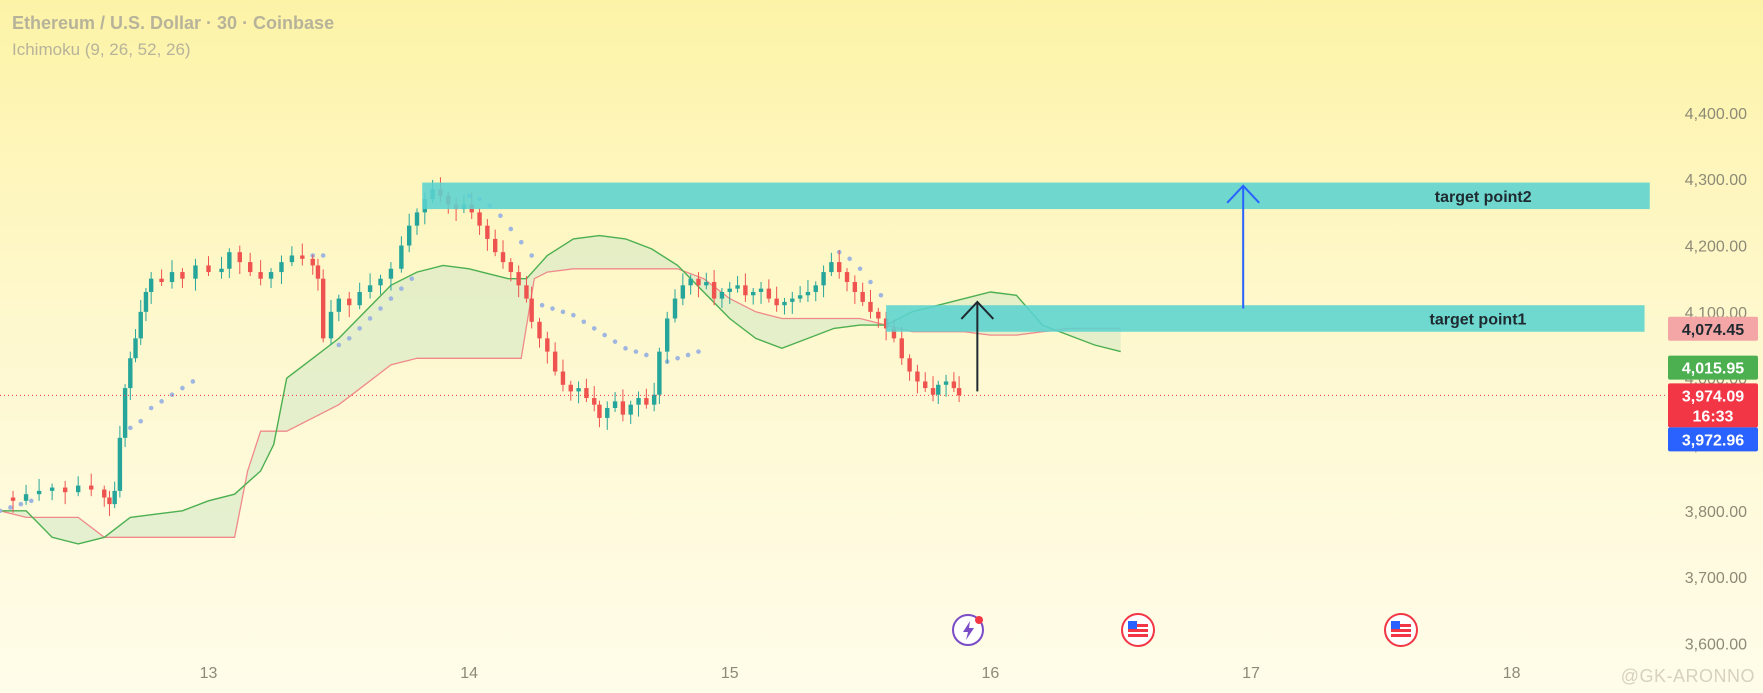  Describe the element at coordinates (1185, 630) in the screenshot. I see `event-icons` at that location.